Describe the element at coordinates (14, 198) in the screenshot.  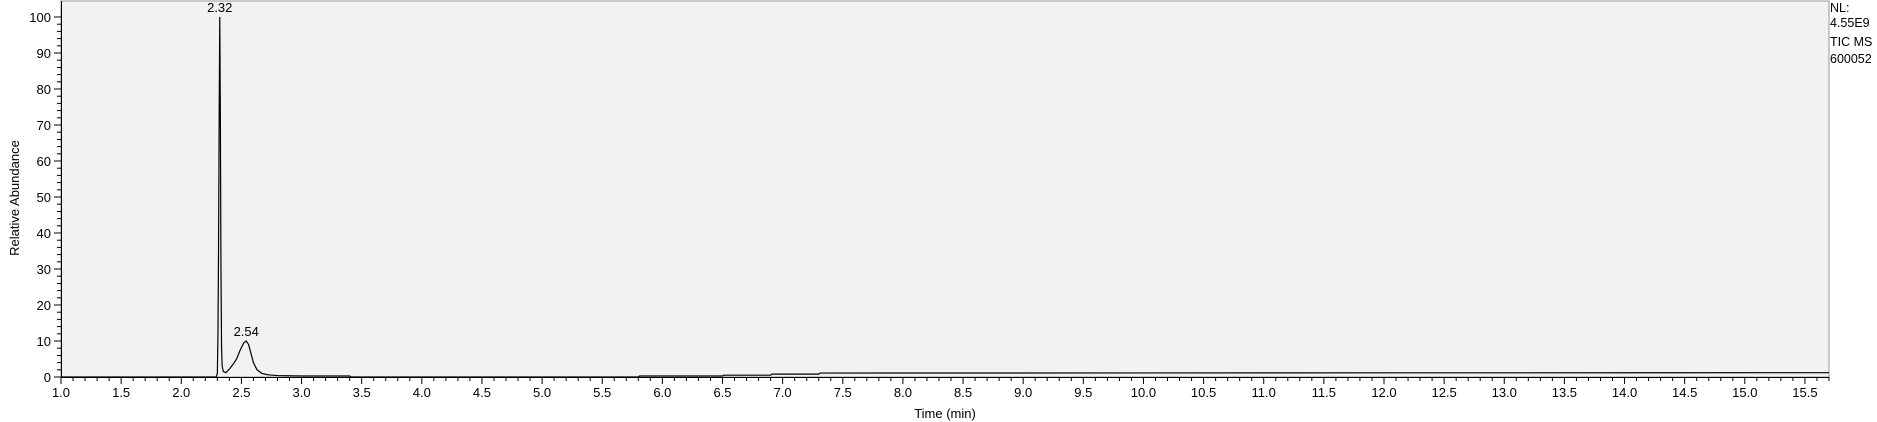
I see `y-axis-title: Relative Abundance` at that location.